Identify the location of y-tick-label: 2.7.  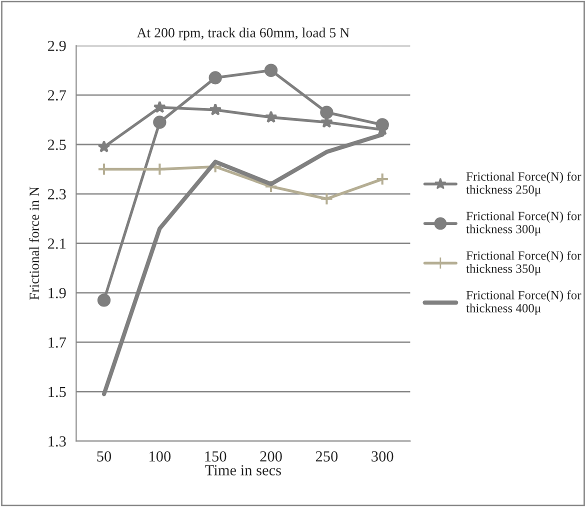
(57, 95).